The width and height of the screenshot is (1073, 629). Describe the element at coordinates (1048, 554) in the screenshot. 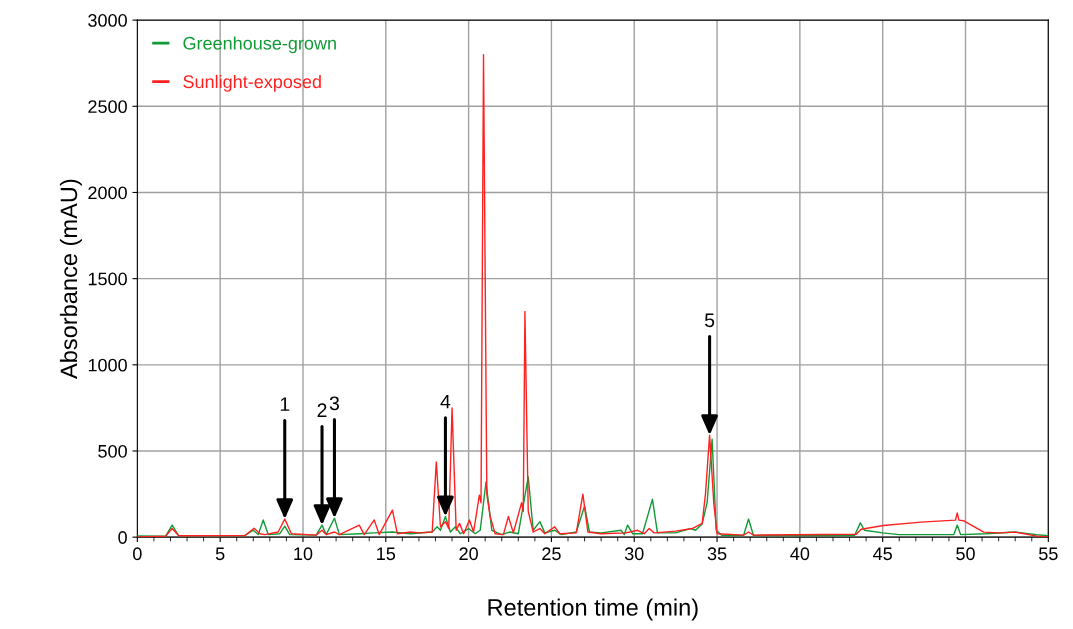

I see `x-tick-label: 55` at that location.